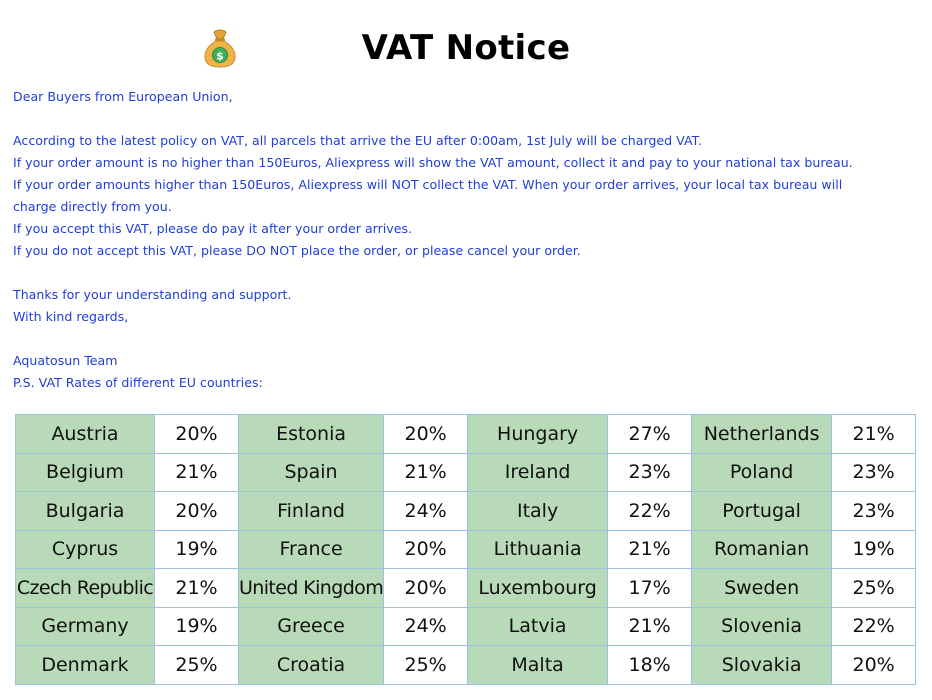 Image resolution: width=932 pixels, height=700 pixels. What do you see at coordinates (311, 665) in the screenshot?
I see `country-cell: Croatia` at bounding box center [311, 665].